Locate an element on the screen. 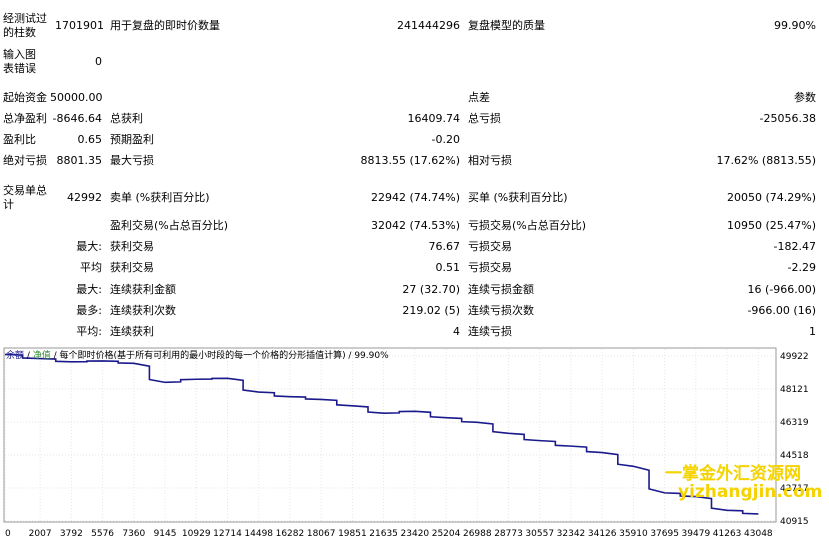 This screenshot has width=829, height=543. max-cons-wins-value: 27 (32.70) is located at coordinates (431, 289).